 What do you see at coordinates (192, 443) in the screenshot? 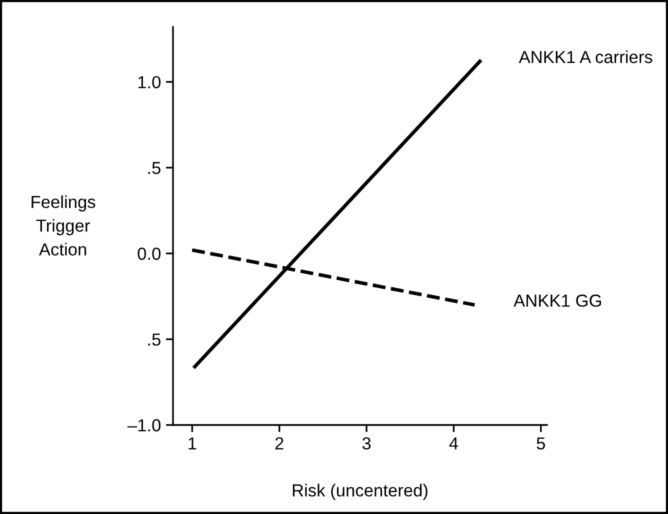
I see `x-tick-label: 1` at bounding box center [192, 443].